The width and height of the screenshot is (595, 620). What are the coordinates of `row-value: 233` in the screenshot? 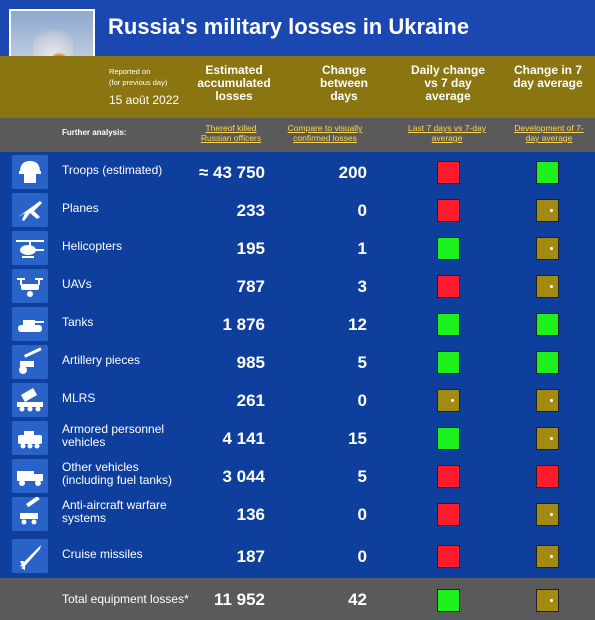 It's located at (250, 210).